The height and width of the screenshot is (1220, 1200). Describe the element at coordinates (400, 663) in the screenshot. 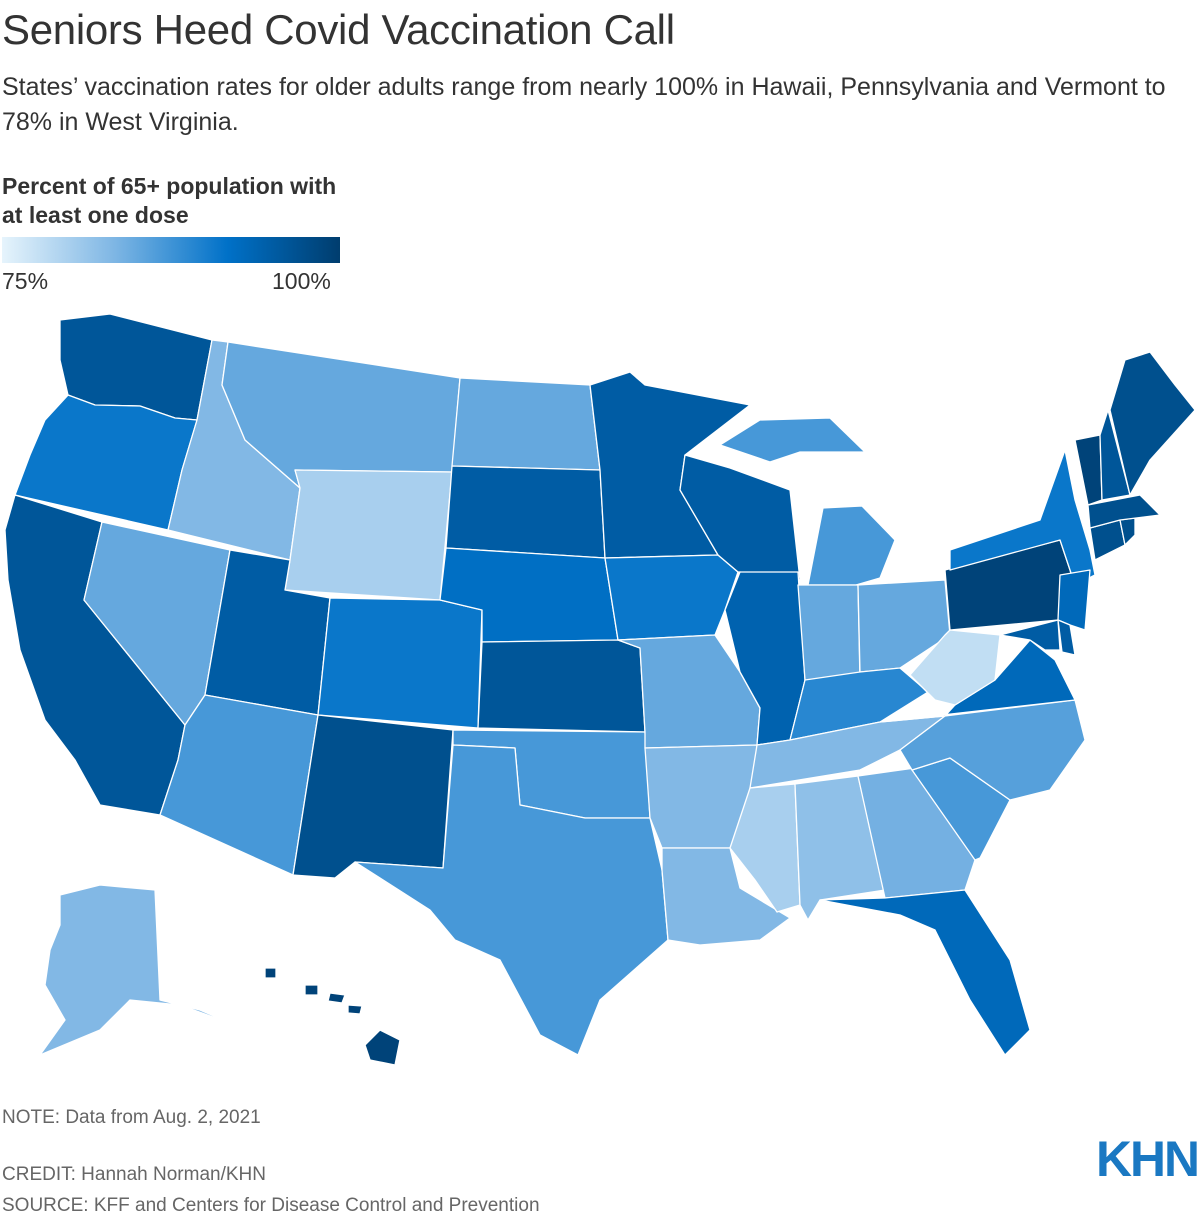

I see `state-co` at that location.